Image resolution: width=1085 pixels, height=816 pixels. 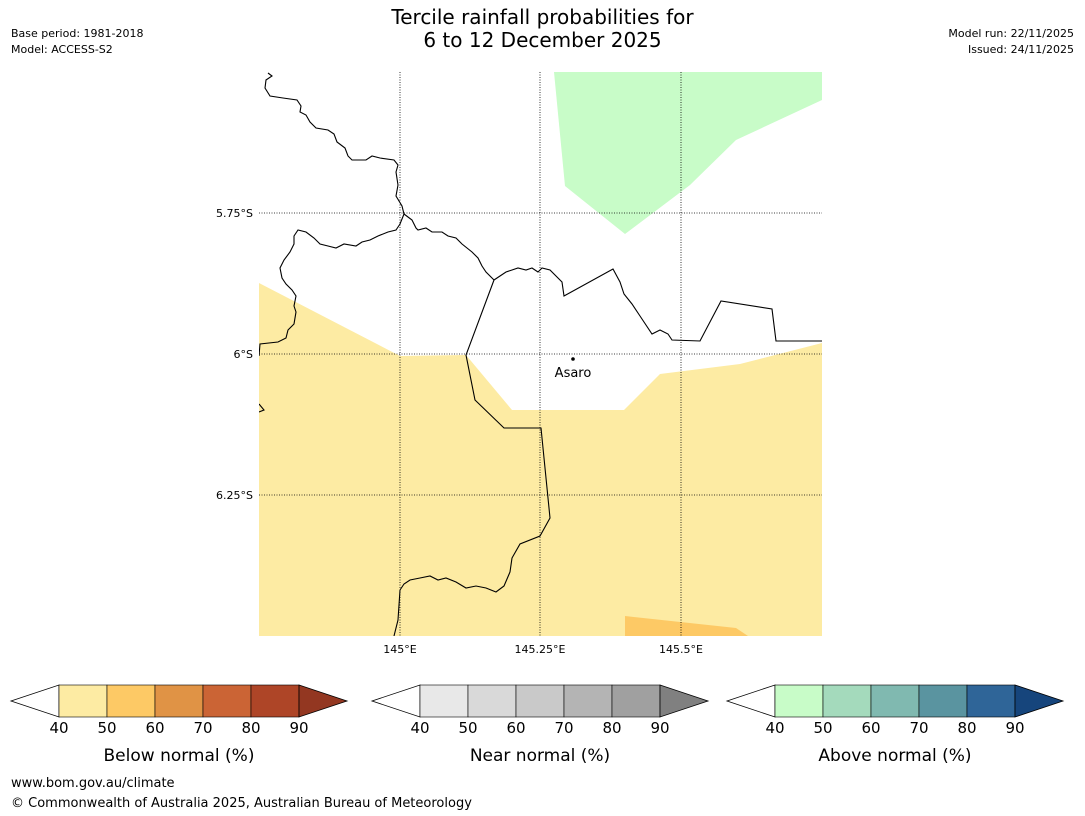 I want to click on colorbar-below-label: Below normal (%), so click(x=179, y=756).